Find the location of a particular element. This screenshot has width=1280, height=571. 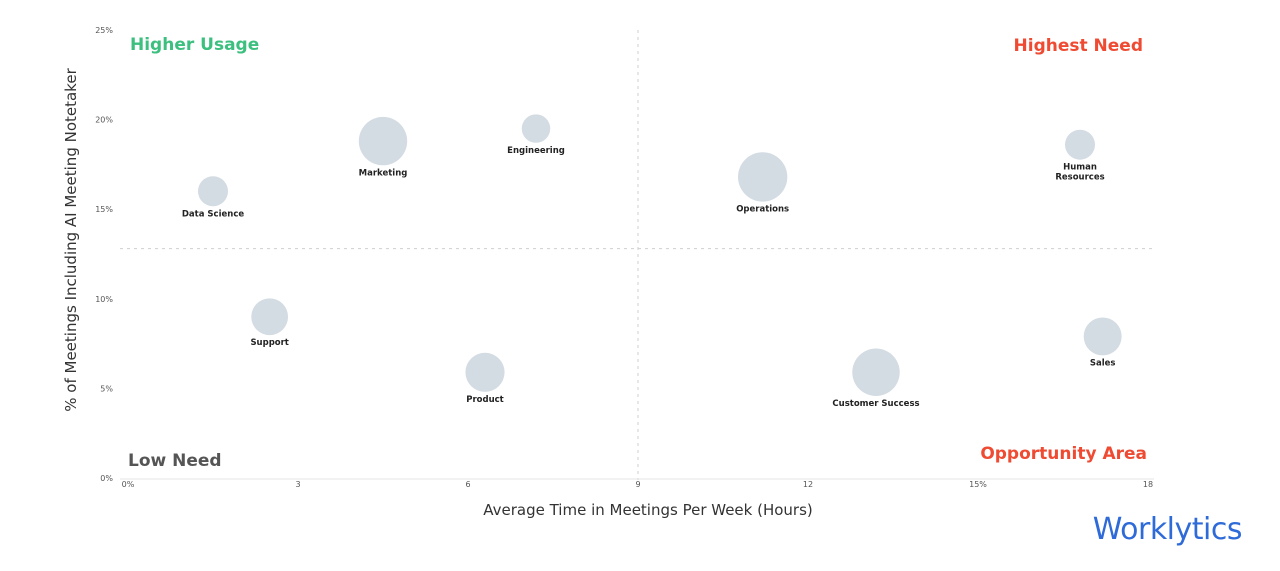

y-tick-label: 15% is located at coordinates (104, 209).